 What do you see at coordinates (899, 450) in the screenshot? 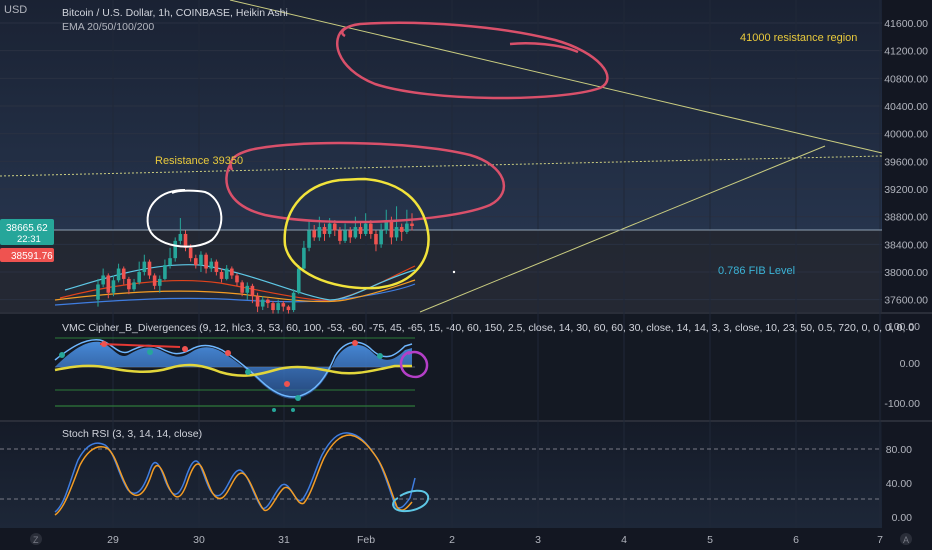
I see `stoch-tick-label: 80.00` at bounding box center [899, 450].